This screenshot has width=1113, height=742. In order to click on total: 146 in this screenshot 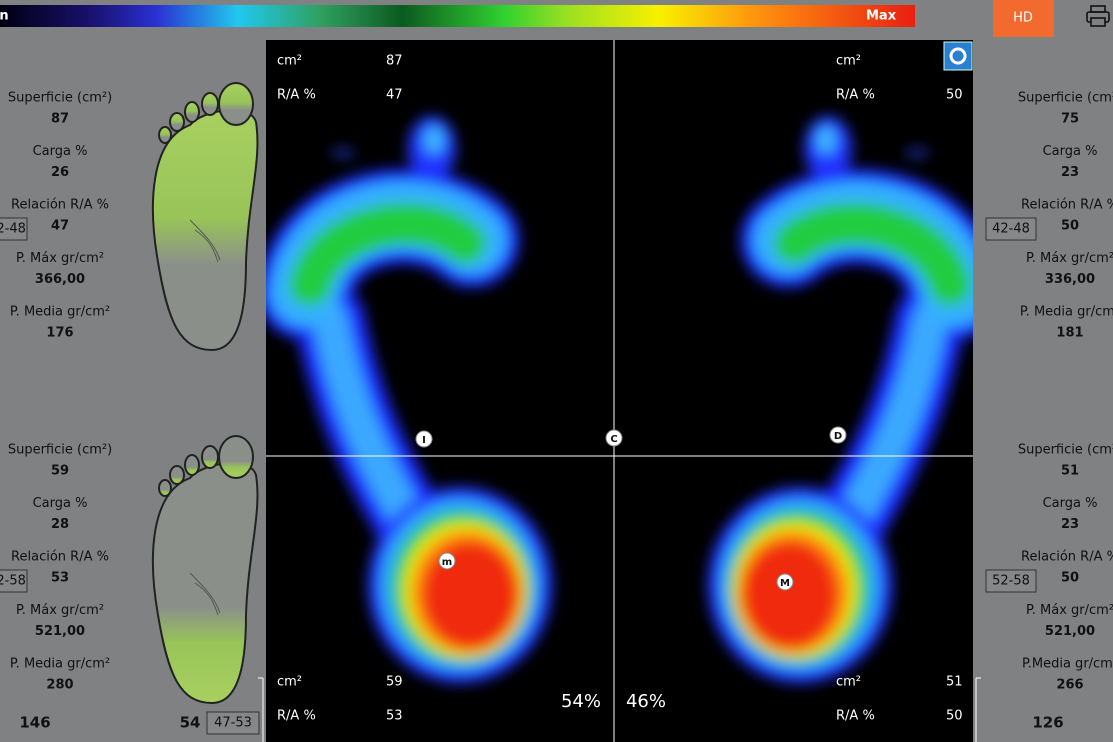, I will do `click(34, 723)`.